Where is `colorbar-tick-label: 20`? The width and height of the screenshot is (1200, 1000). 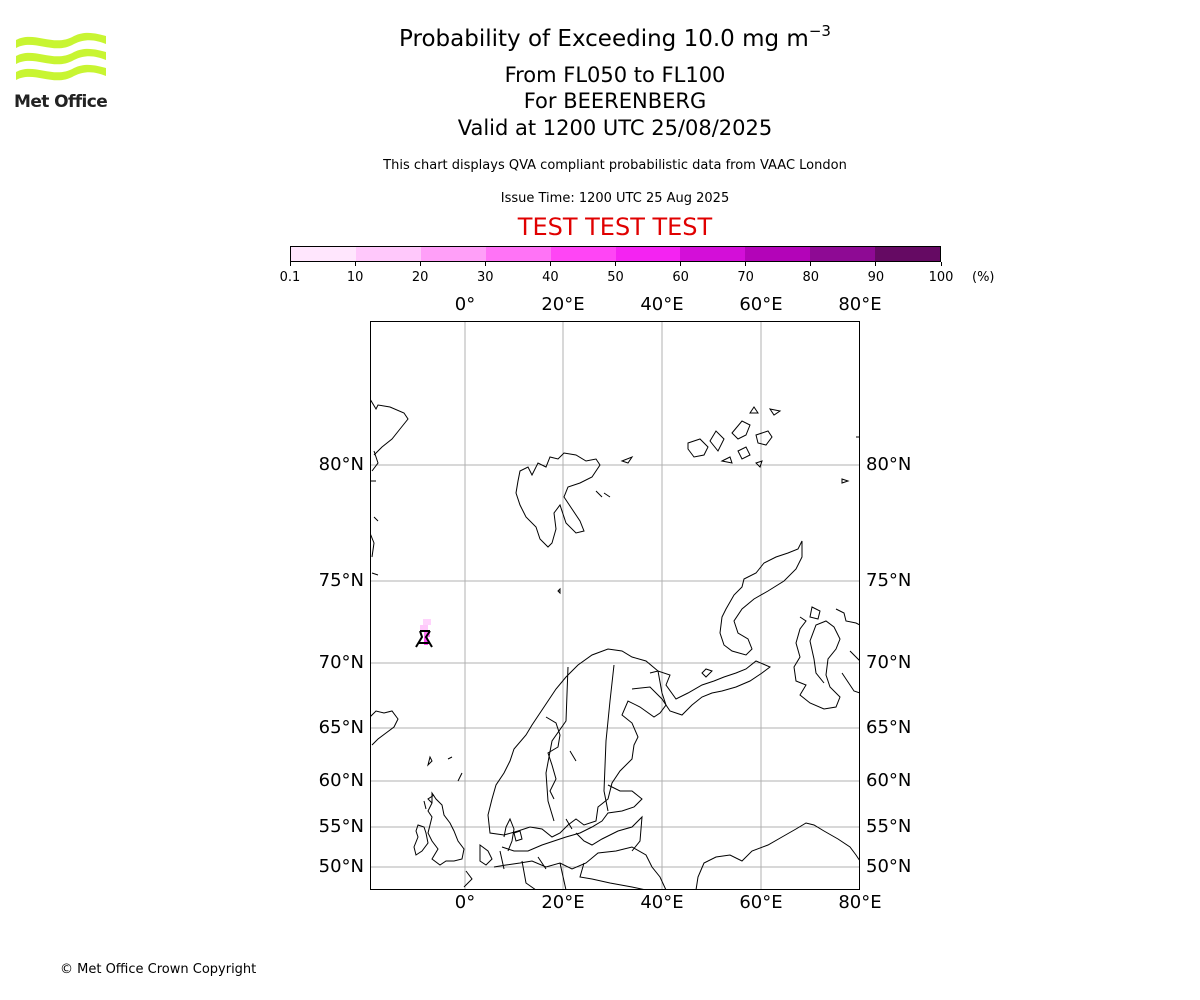
colorbar-tick-label: 20 is located at coordinates (420, 277).